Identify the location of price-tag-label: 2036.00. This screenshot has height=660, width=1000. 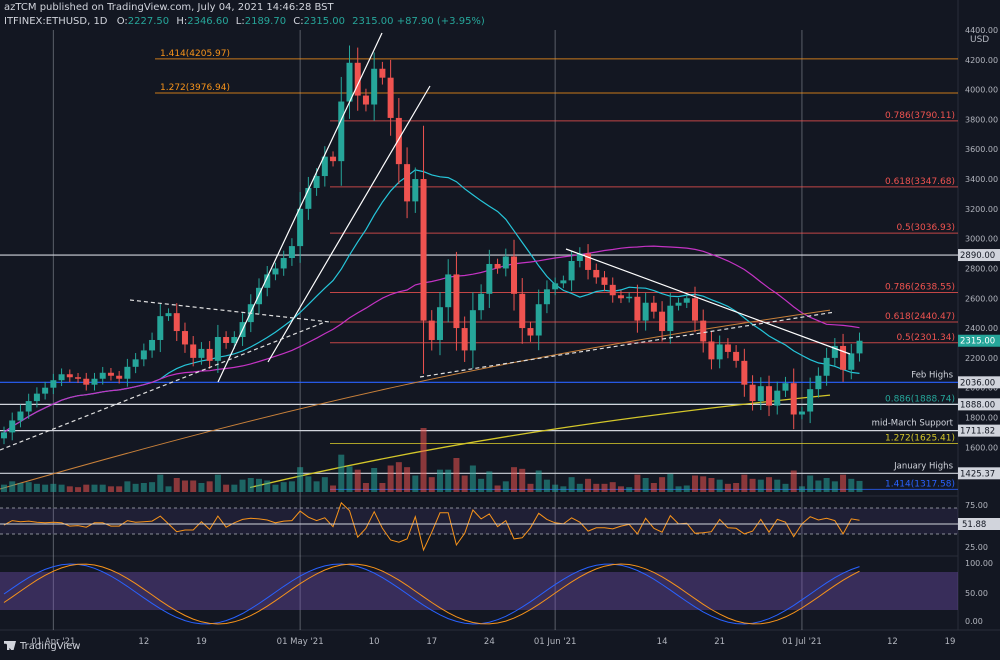
(977, 383).